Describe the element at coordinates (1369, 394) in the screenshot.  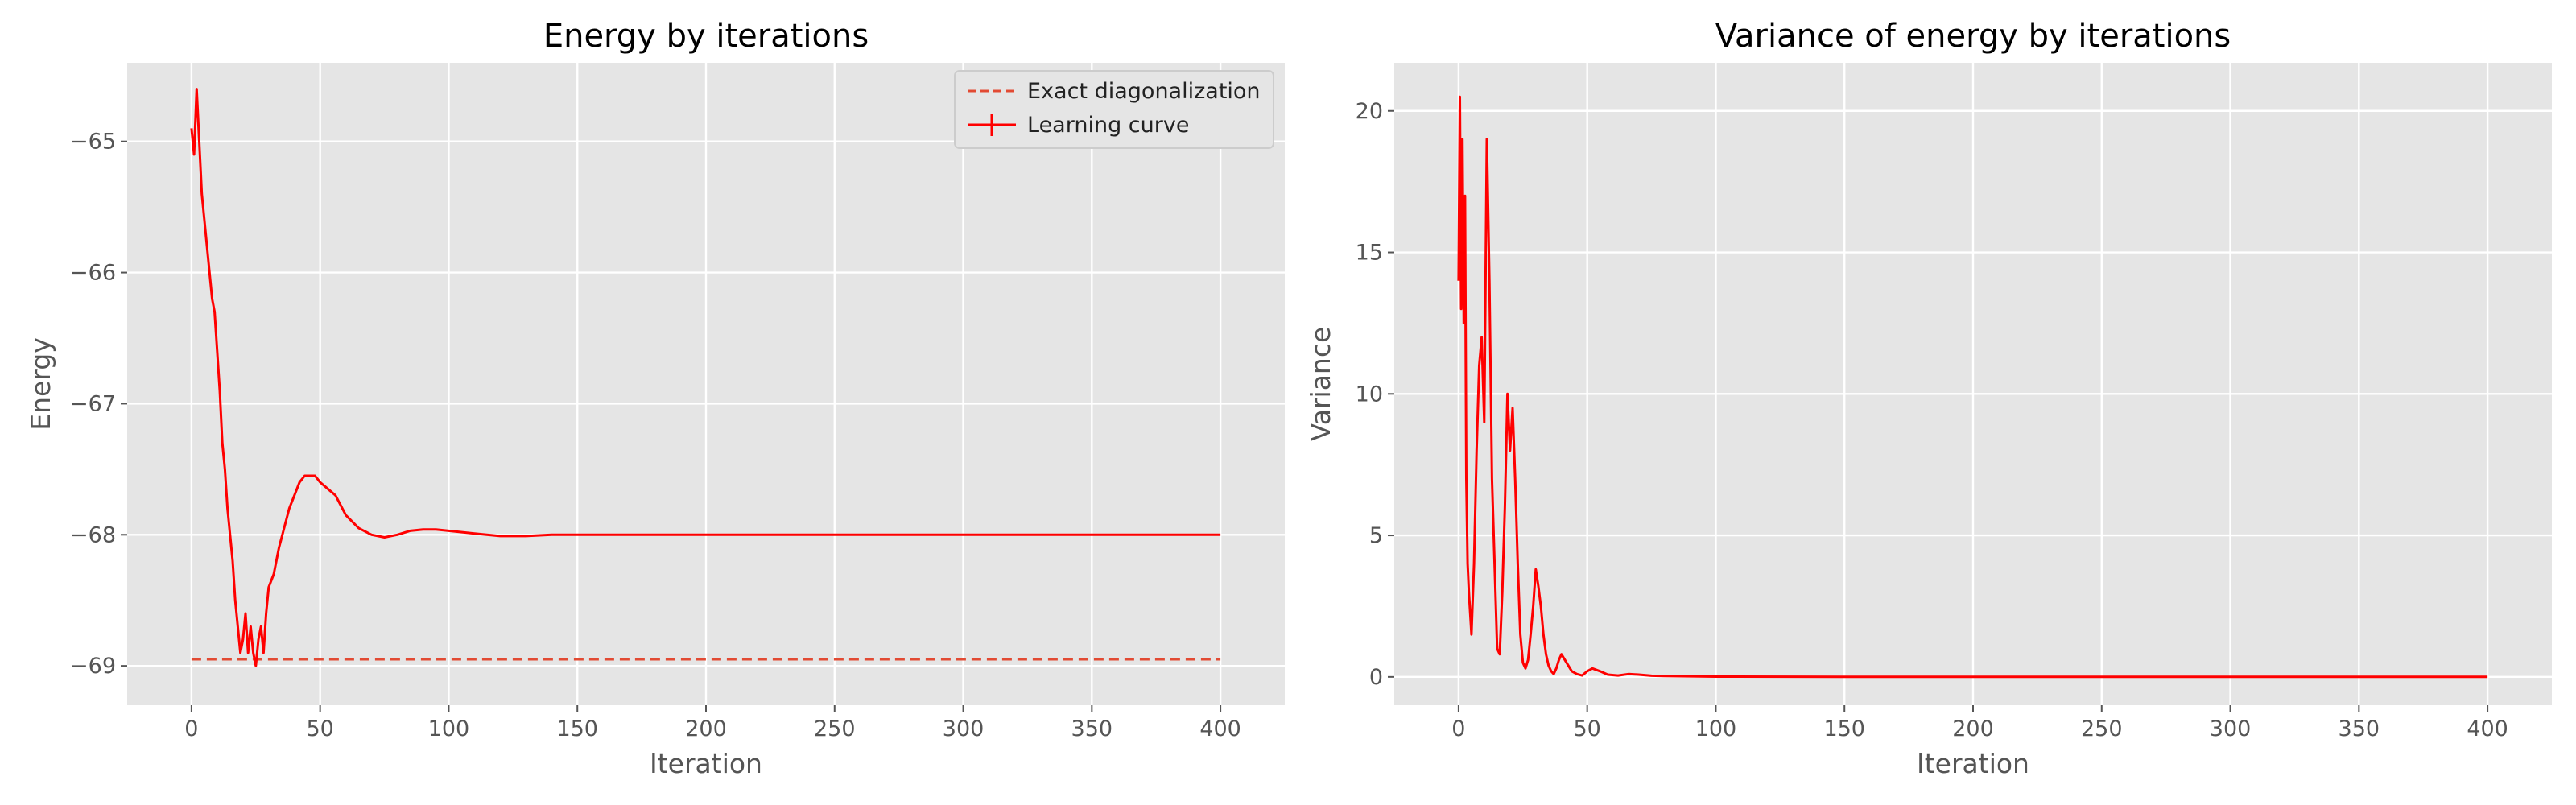
I see `variance-y-tick-label: 10` at that location.